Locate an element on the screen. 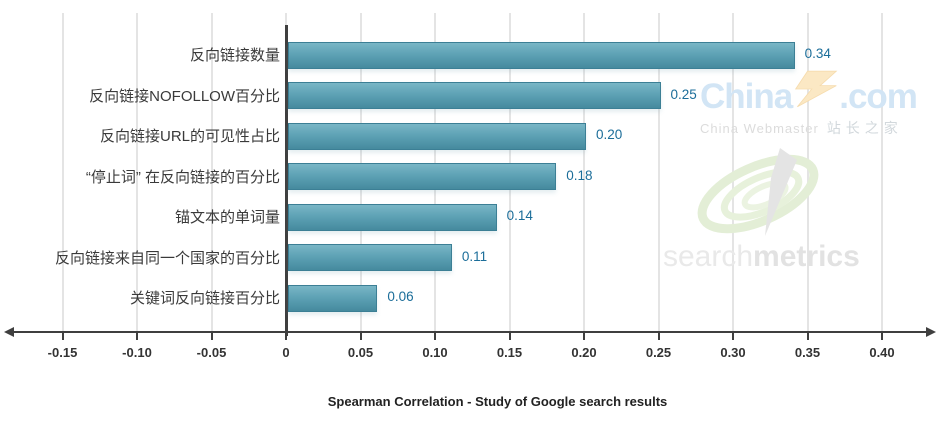  axis-tick-label: 0.40 is located at coordinates (882, 352).